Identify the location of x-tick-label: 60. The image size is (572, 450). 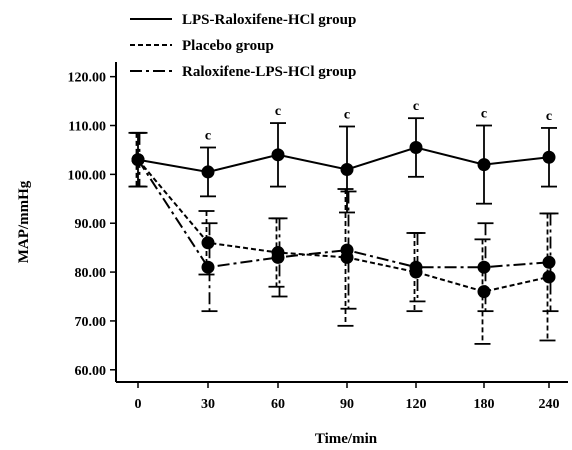
(278, 404).